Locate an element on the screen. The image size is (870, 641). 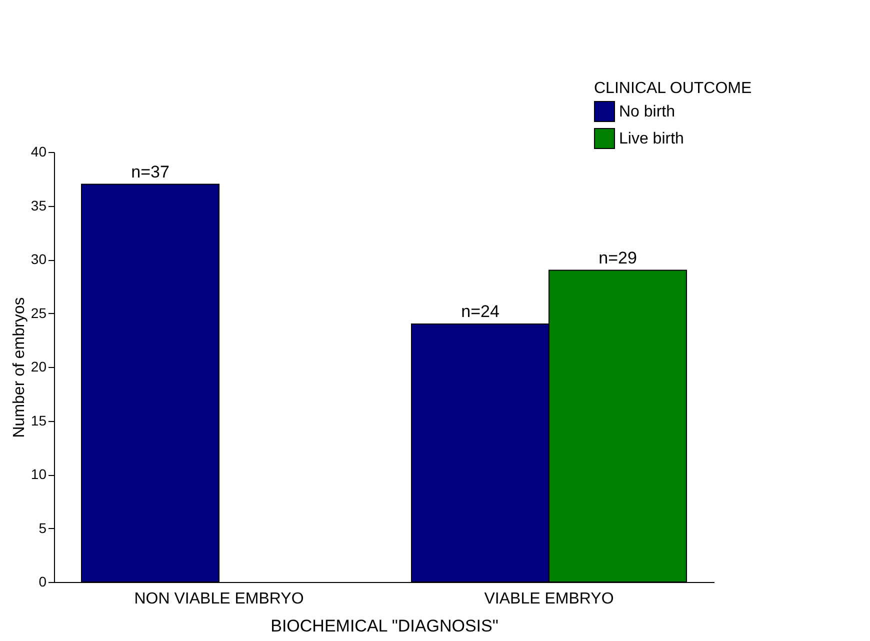
y-tick-label: 20 is located at coordinates (38, 366).